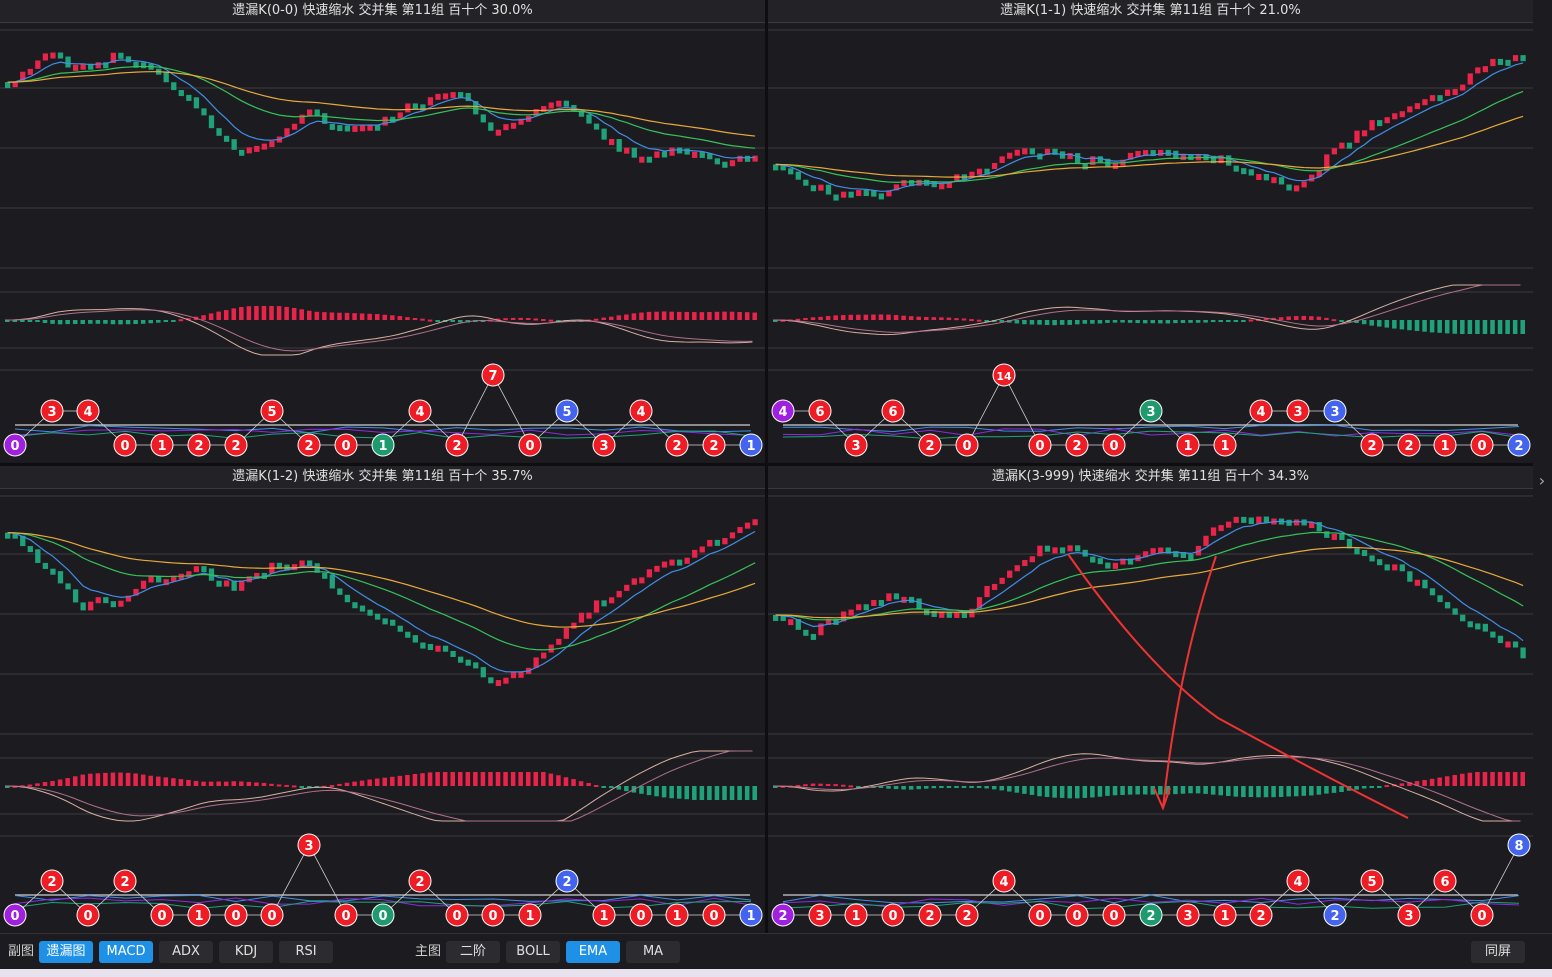  What do you see at coordinates (1542, 480) in the screenshot?
I see `chevron-right-icon: ›` at bounding box center [1542, 480].